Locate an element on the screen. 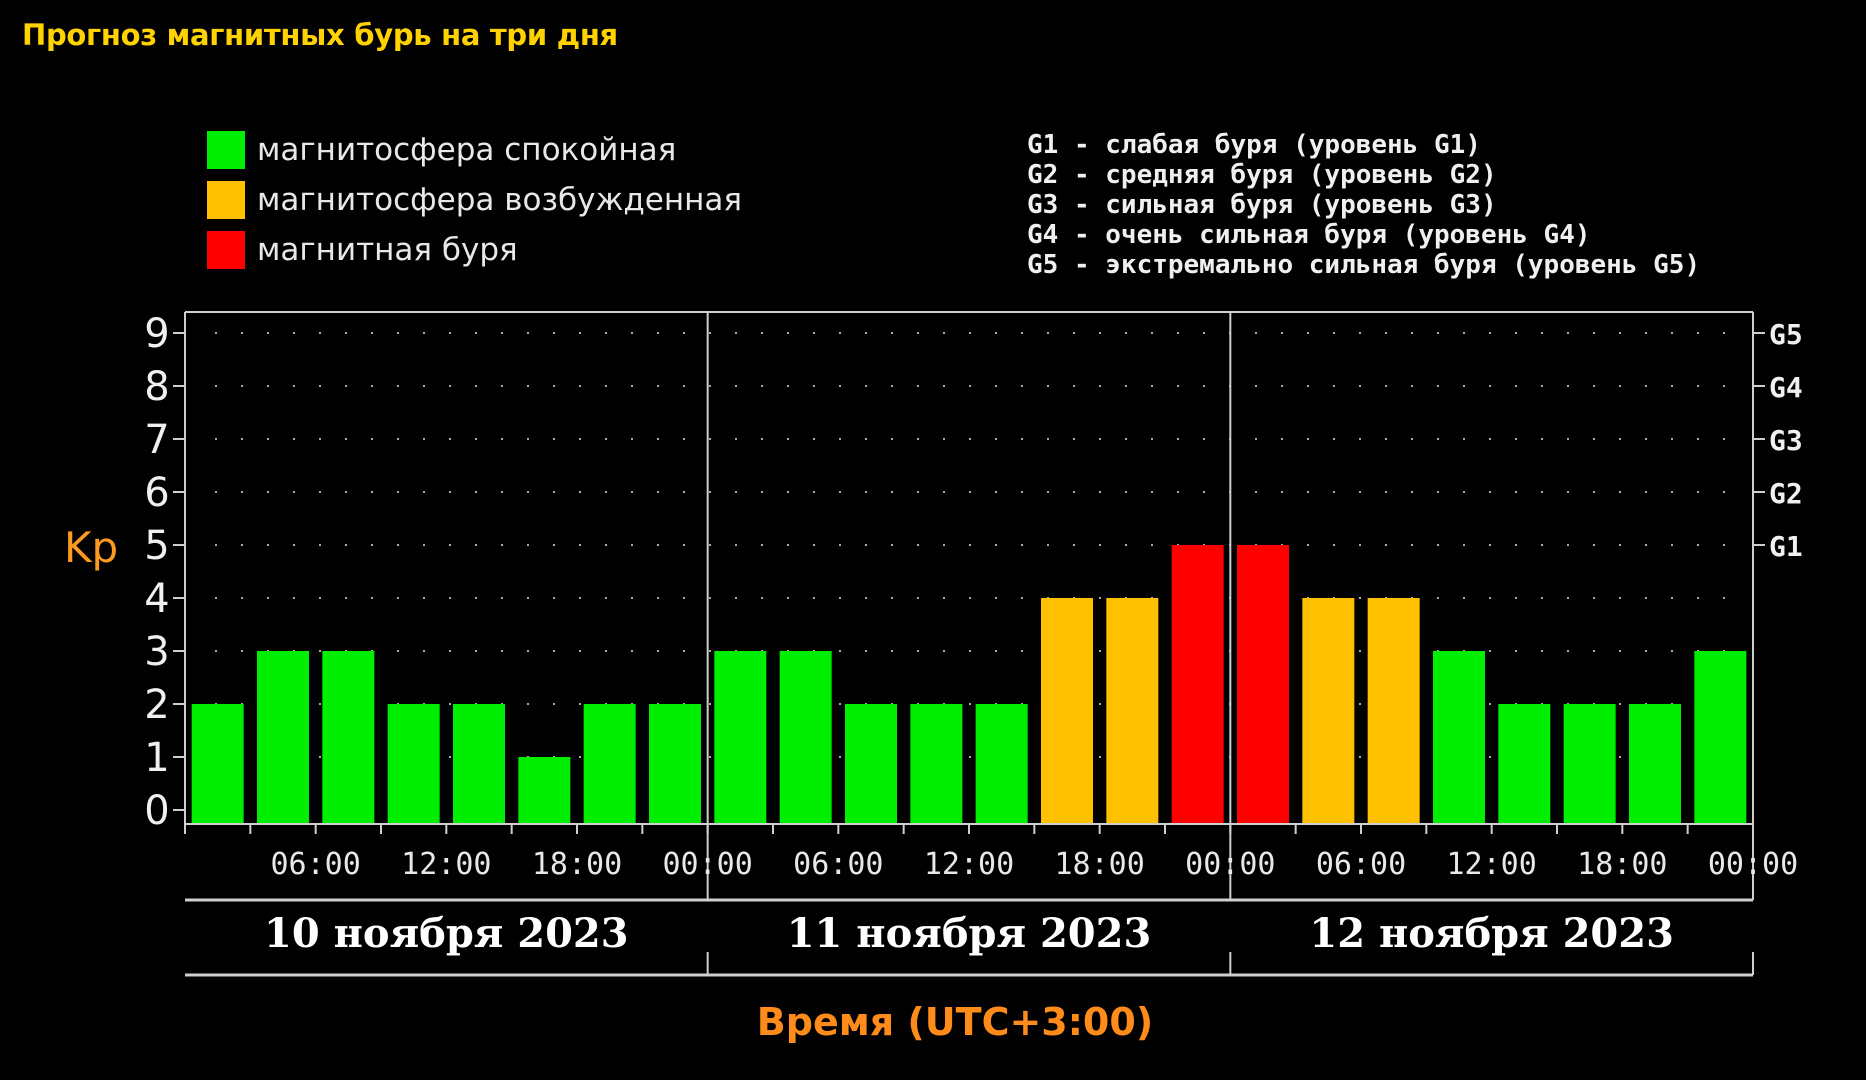 The width and height of the screenshot is (1866, 1080). legend-swatch-storm is located at coordinates (226, 250).